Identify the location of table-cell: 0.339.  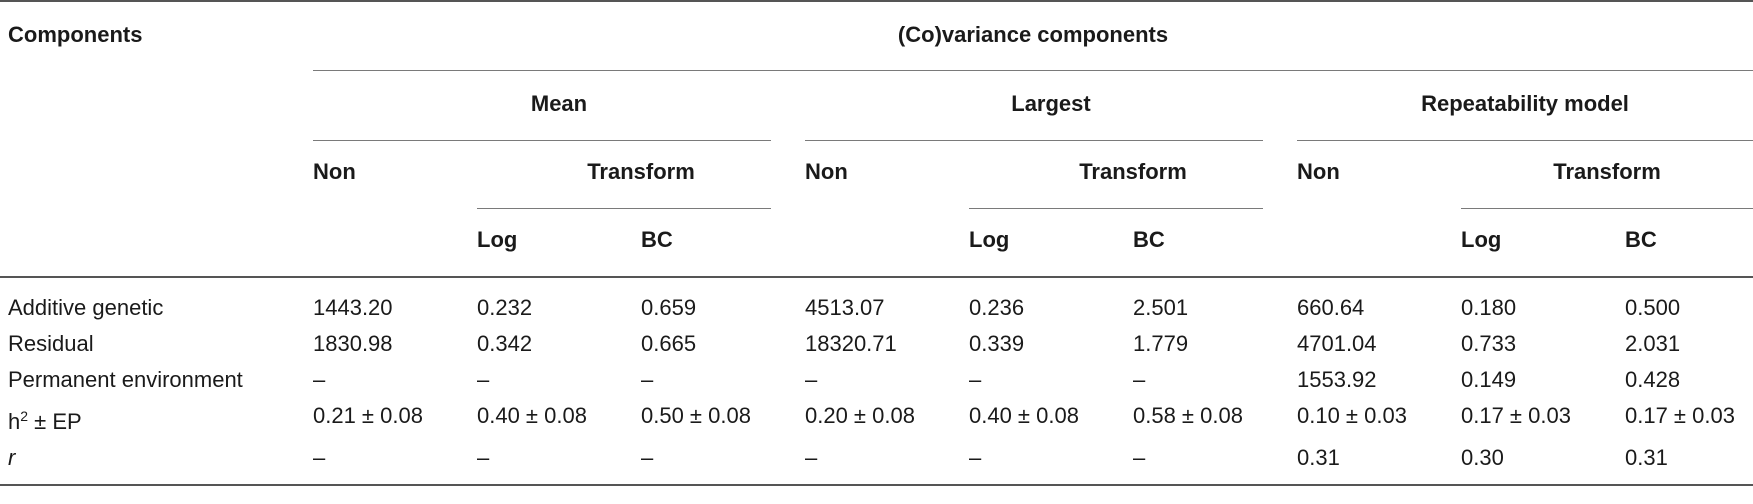
(997, 343).